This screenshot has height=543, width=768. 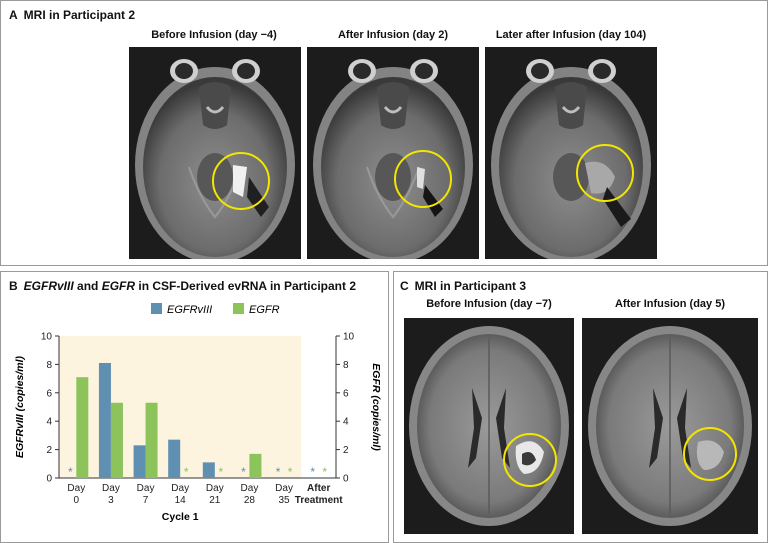 I want to click on legend-egfrviii-label: EGFRvIII, so click(x=189, y=310).